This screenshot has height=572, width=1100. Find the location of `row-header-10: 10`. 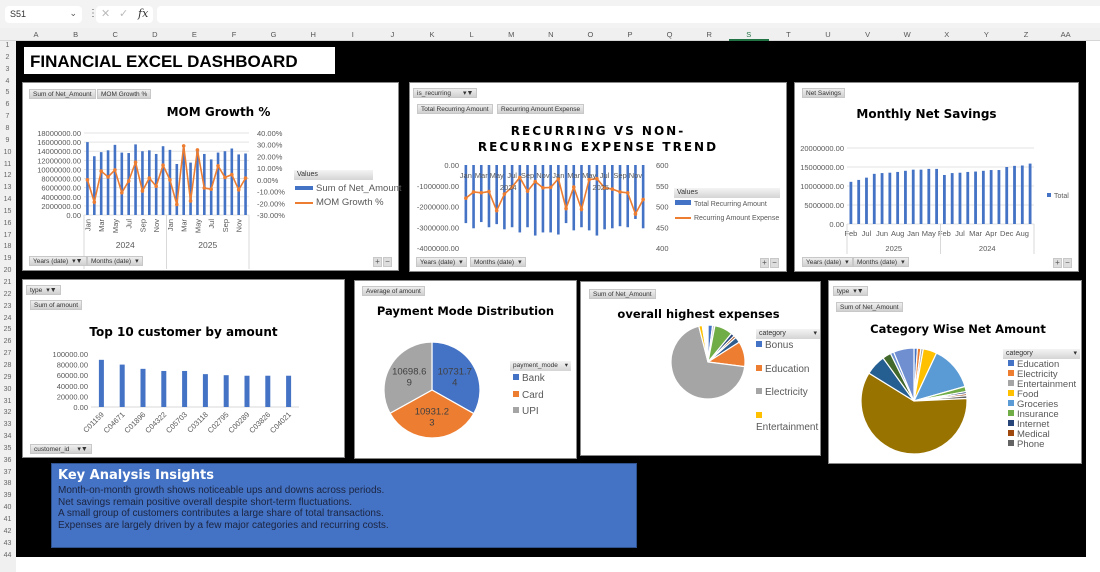

row-header-10: 10 is located at coordinates (7, 152).